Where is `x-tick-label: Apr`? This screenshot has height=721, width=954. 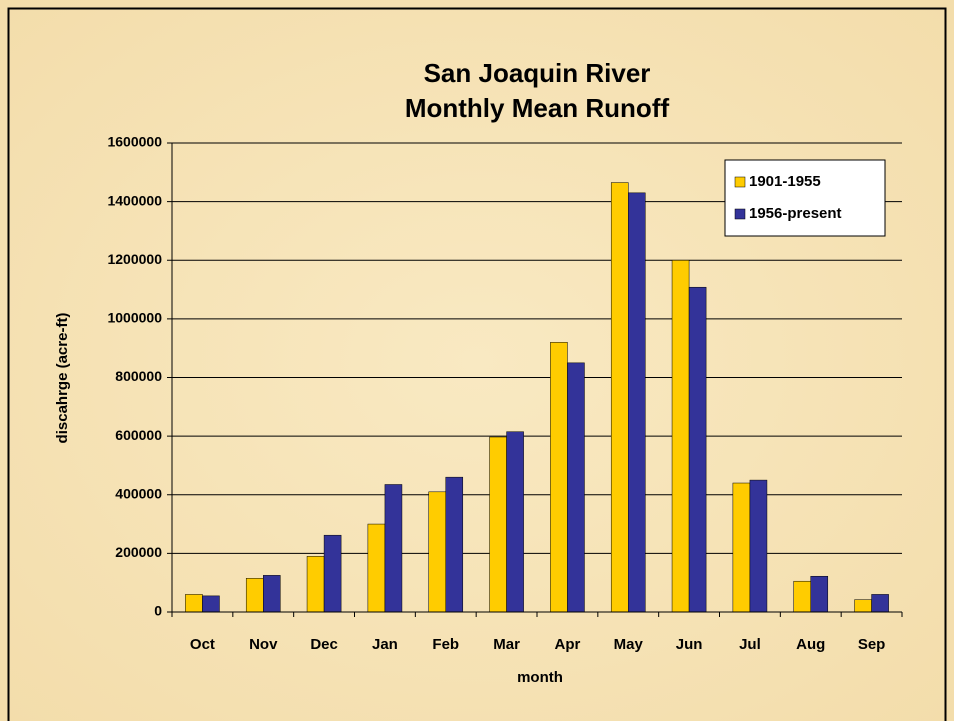
x-tick-label: Apr is located at coordinates (567, 644).